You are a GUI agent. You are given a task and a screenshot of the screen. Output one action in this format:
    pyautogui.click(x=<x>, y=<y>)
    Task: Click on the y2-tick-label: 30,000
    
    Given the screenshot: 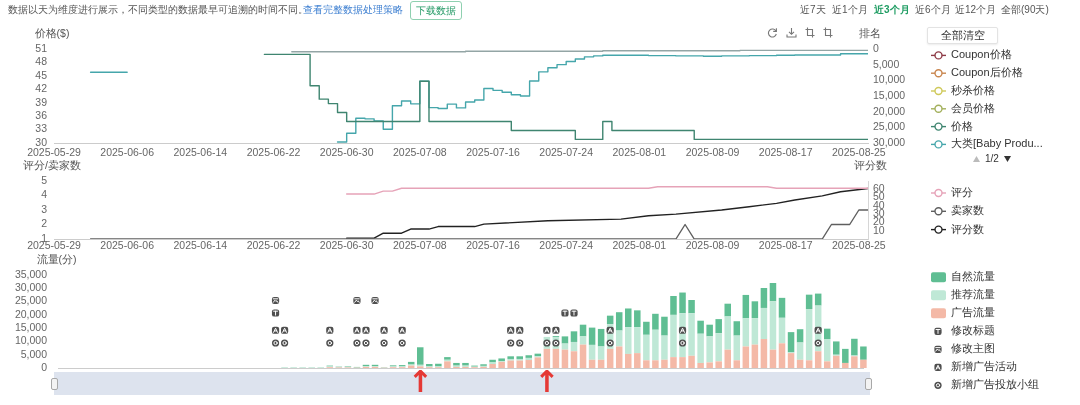 What is the action you would take?
    pyautogui.click(x=889, y=141)
    